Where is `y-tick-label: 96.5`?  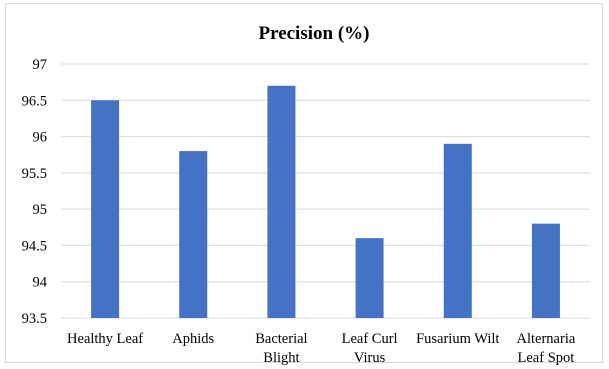 y-tick-label: 96.5 is located at coordinates (34, 101).